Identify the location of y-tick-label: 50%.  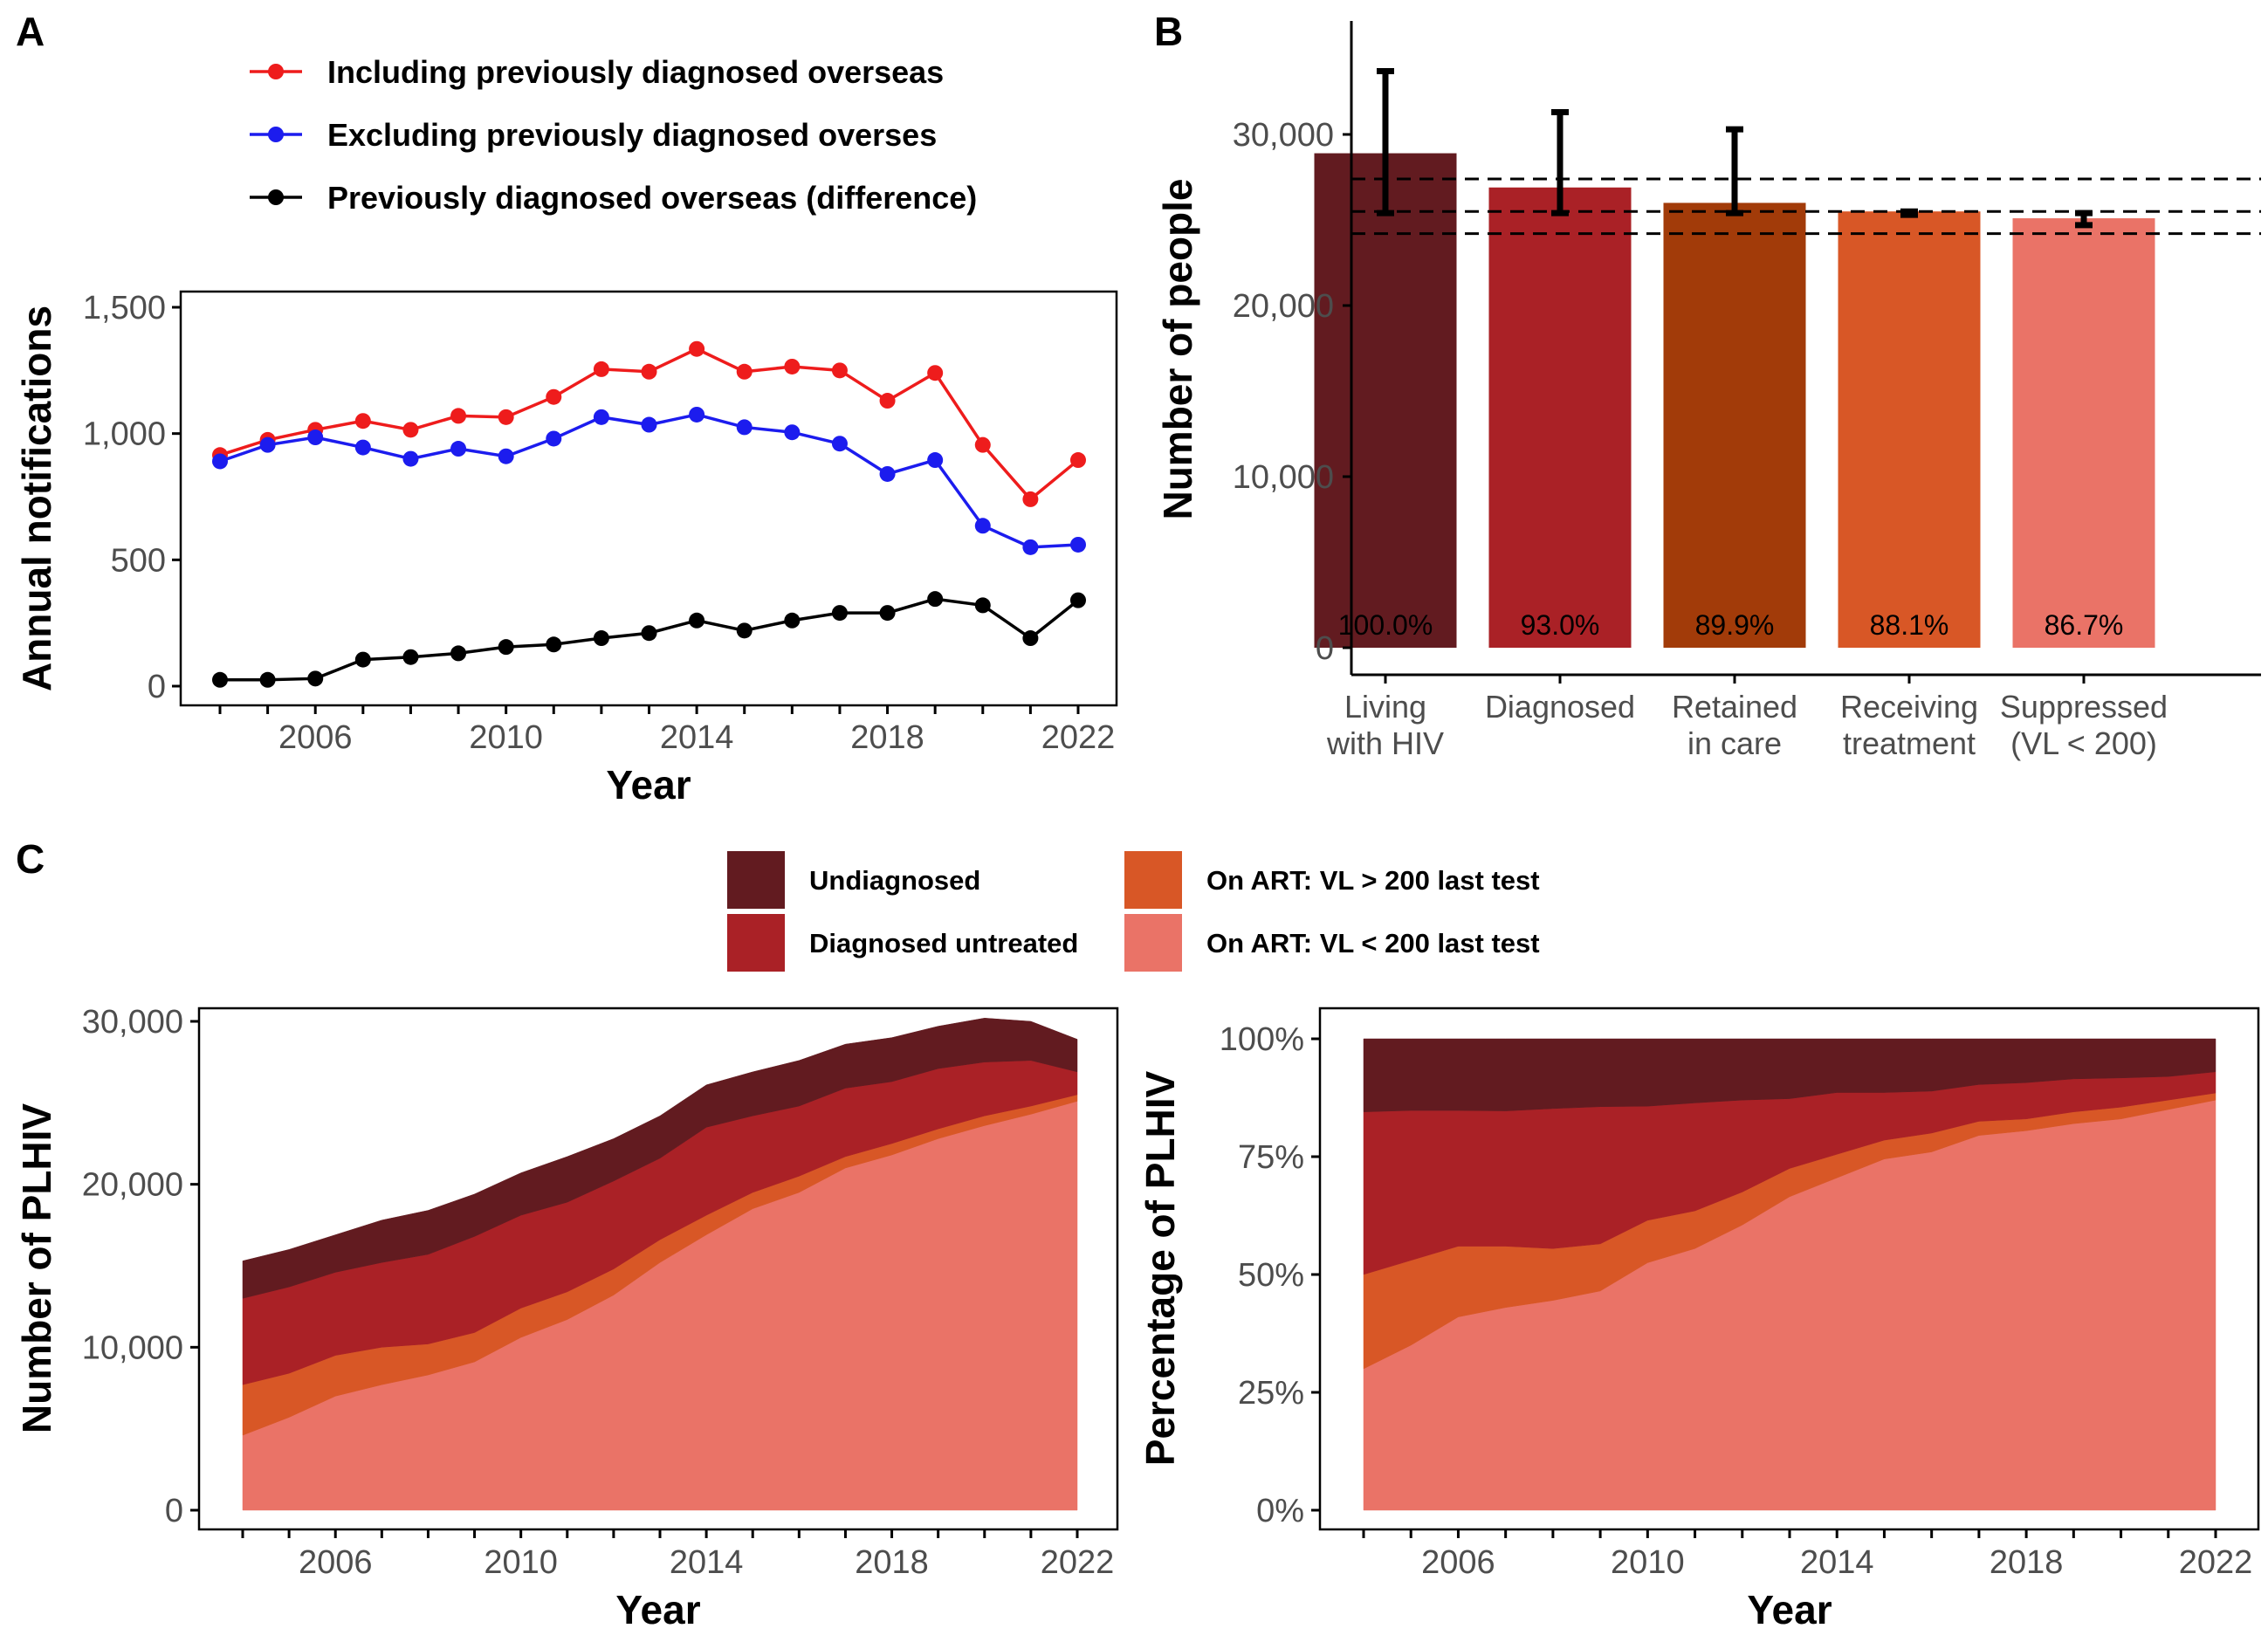
(1271, 1275).